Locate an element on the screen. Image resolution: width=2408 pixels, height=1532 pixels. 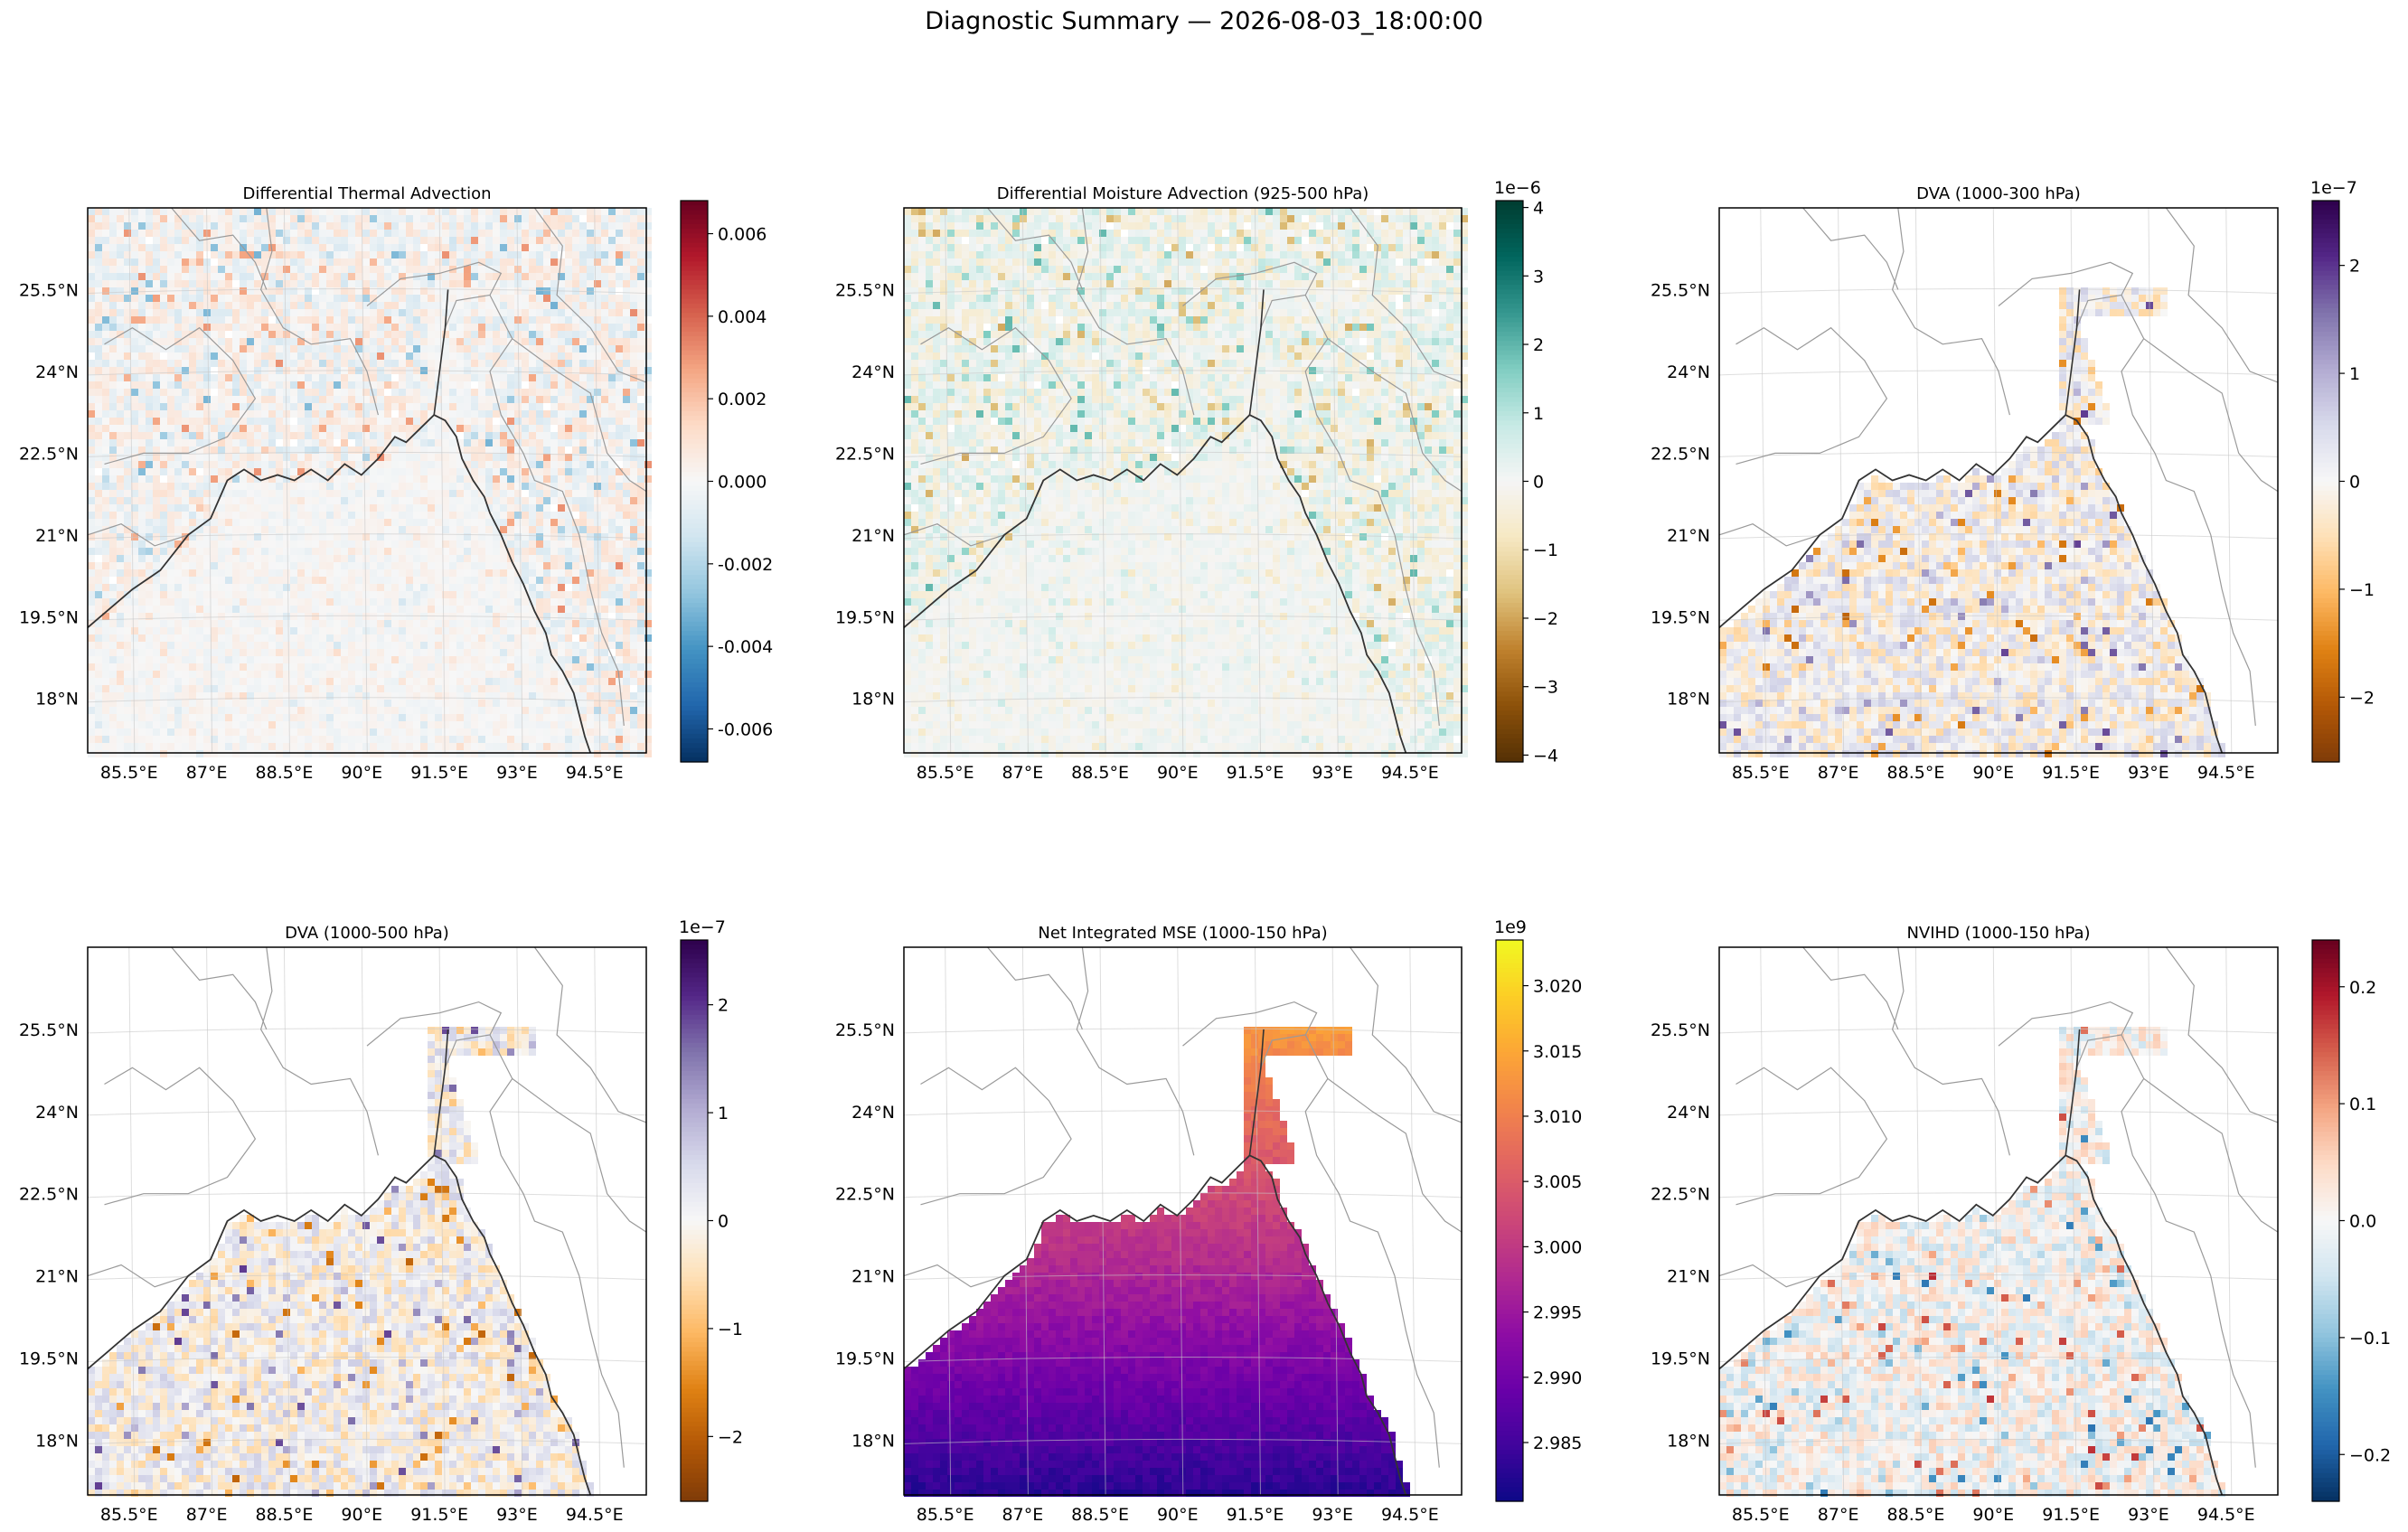
colorbar-tick-label: 0 is located at coordinates (1538, 483).